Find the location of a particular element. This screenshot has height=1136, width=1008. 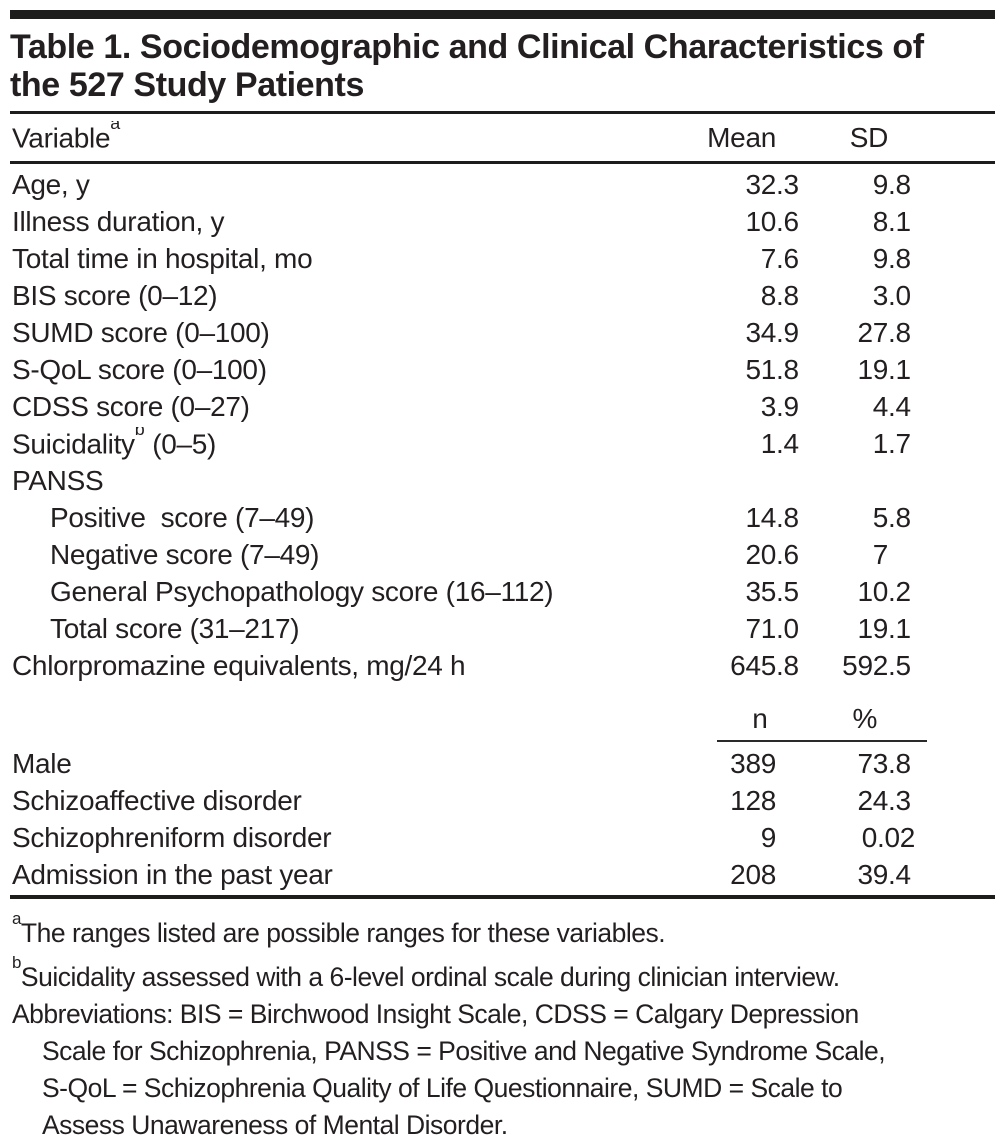

row-label: S-QoL score (0–100) is located at coordinates (139, 369).